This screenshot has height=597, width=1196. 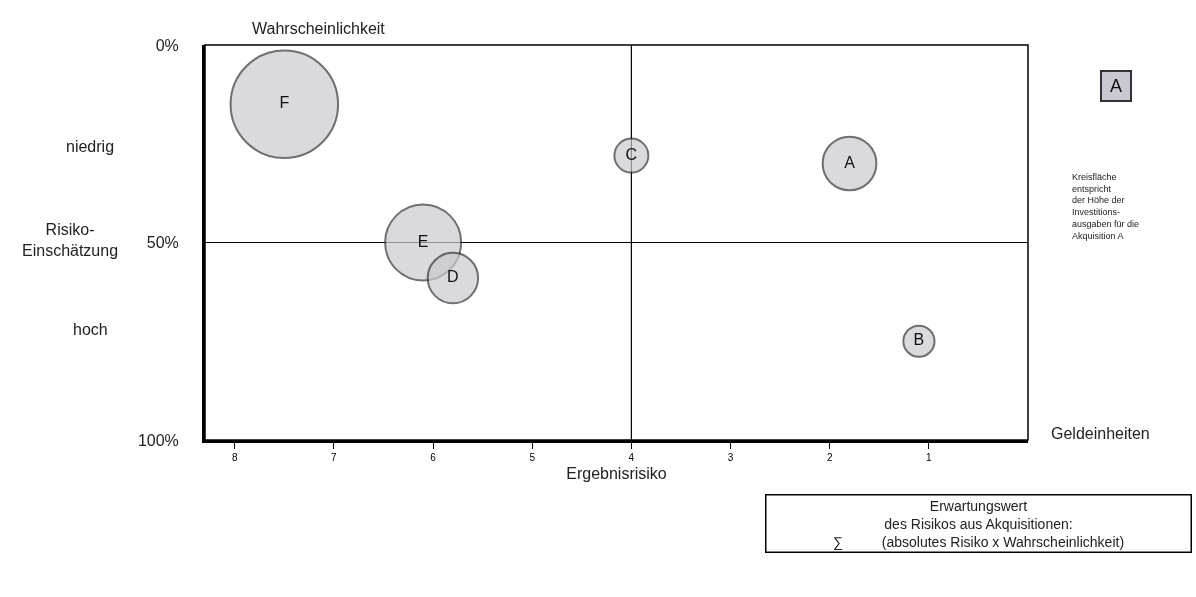 What do you see at coordinates (334, 457) in the screenshot?
I see `x-tick-label: 7` at bounding box center [334, 457].